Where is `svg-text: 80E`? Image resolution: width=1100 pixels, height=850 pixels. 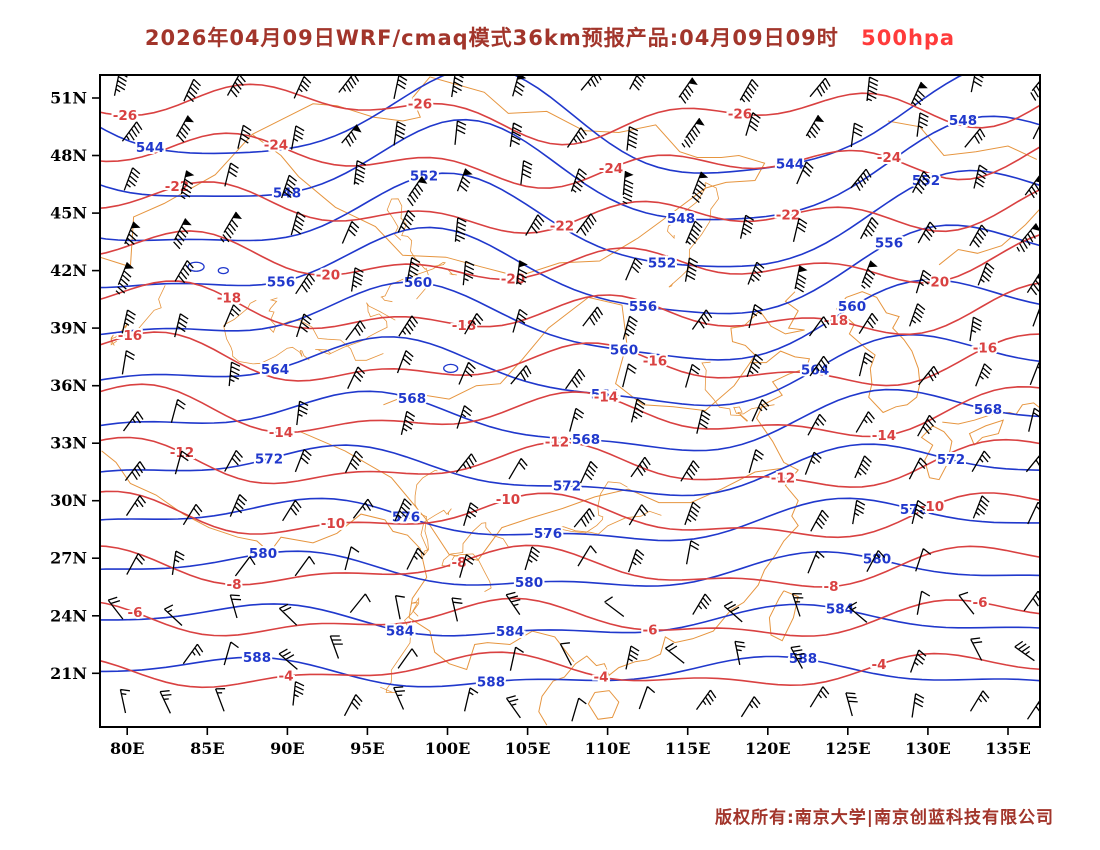
svg-text: 80E is located at coordinates (127, 748).